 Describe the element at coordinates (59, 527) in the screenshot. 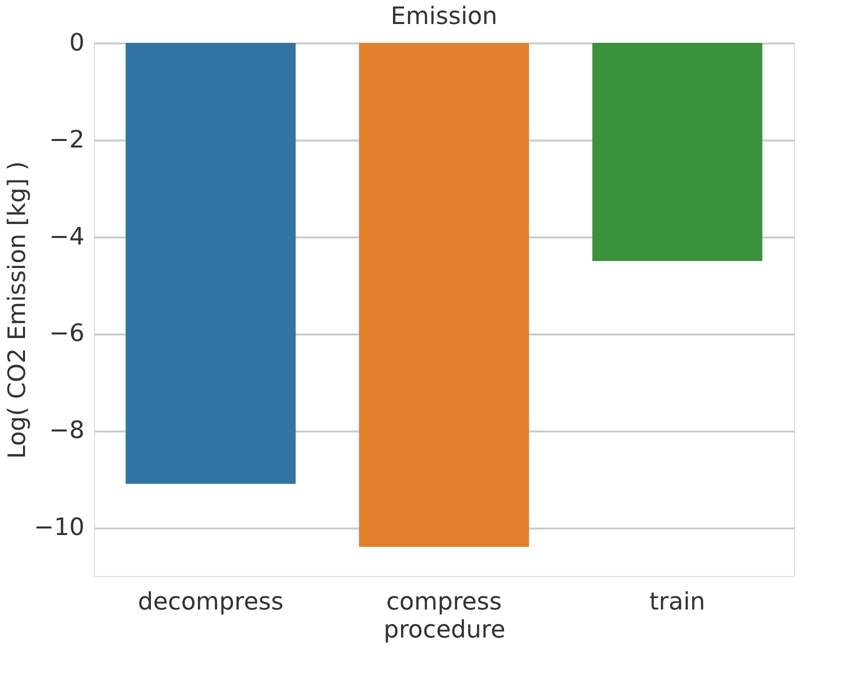

I see `y-tick-label: −10` at that location.